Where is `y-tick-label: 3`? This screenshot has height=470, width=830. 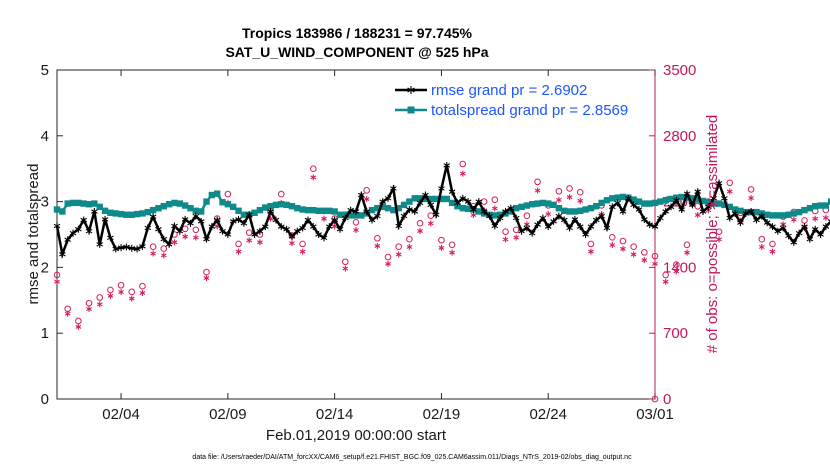 y-tick-label: 3 is located at coordinates (45, 202).